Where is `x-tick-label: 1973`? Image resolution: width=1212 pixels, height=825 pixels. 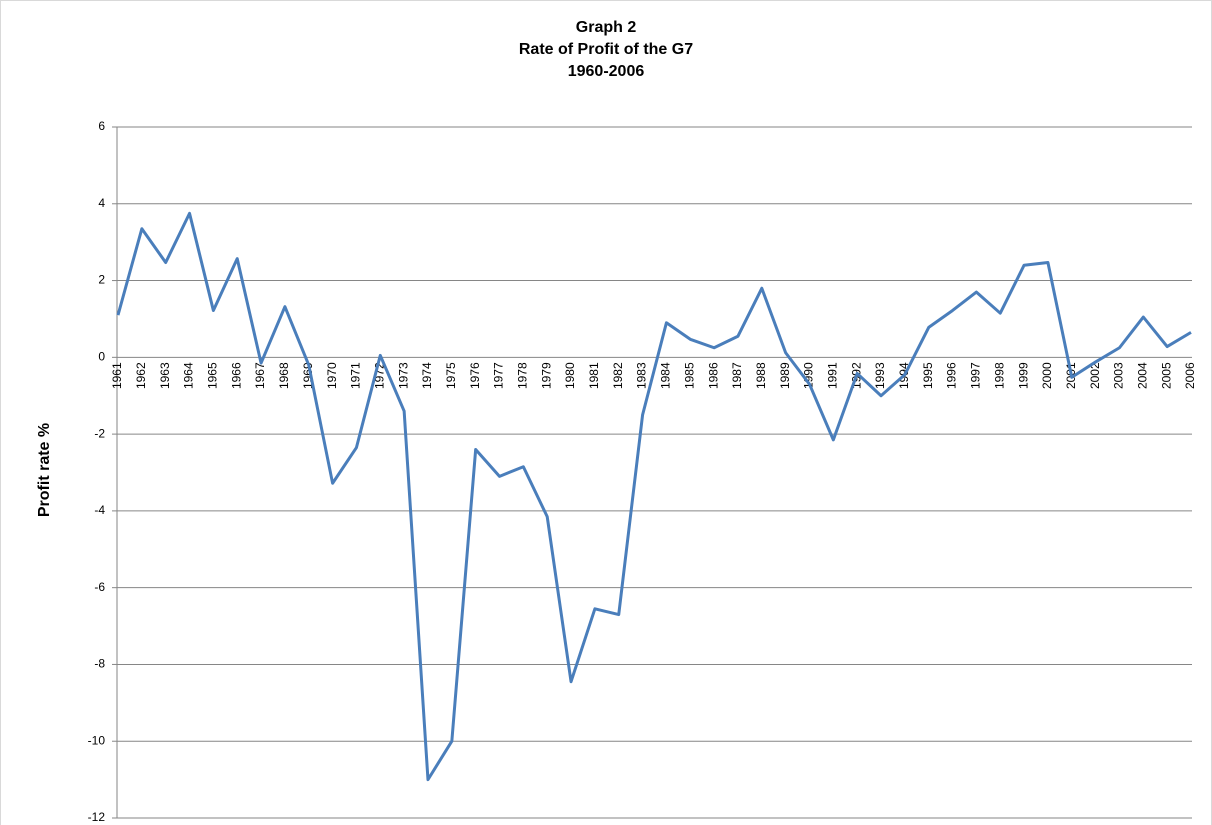
x-tick-label: 1973 is located at coordinates (403, 375).